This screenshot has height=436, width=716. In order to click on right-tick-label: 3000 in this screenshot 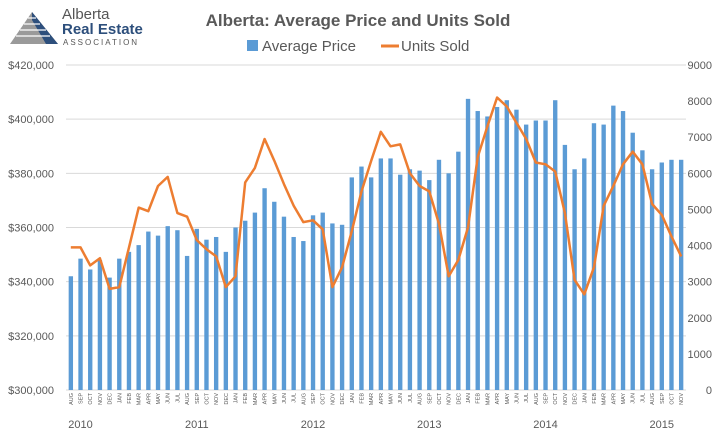, I will do `click(700, 283)`.